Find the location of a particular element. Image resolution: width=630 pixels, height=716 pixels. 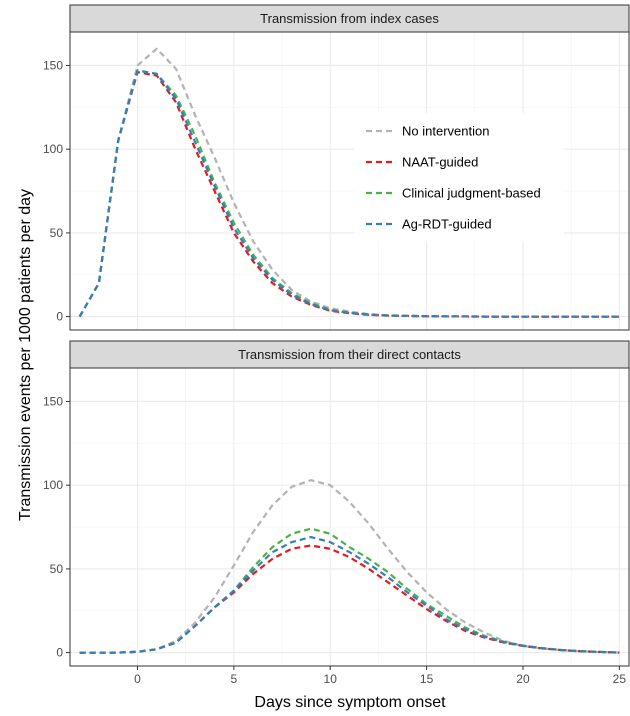

facet-title: Transmission from index cases is located at coordinates (349, 18).